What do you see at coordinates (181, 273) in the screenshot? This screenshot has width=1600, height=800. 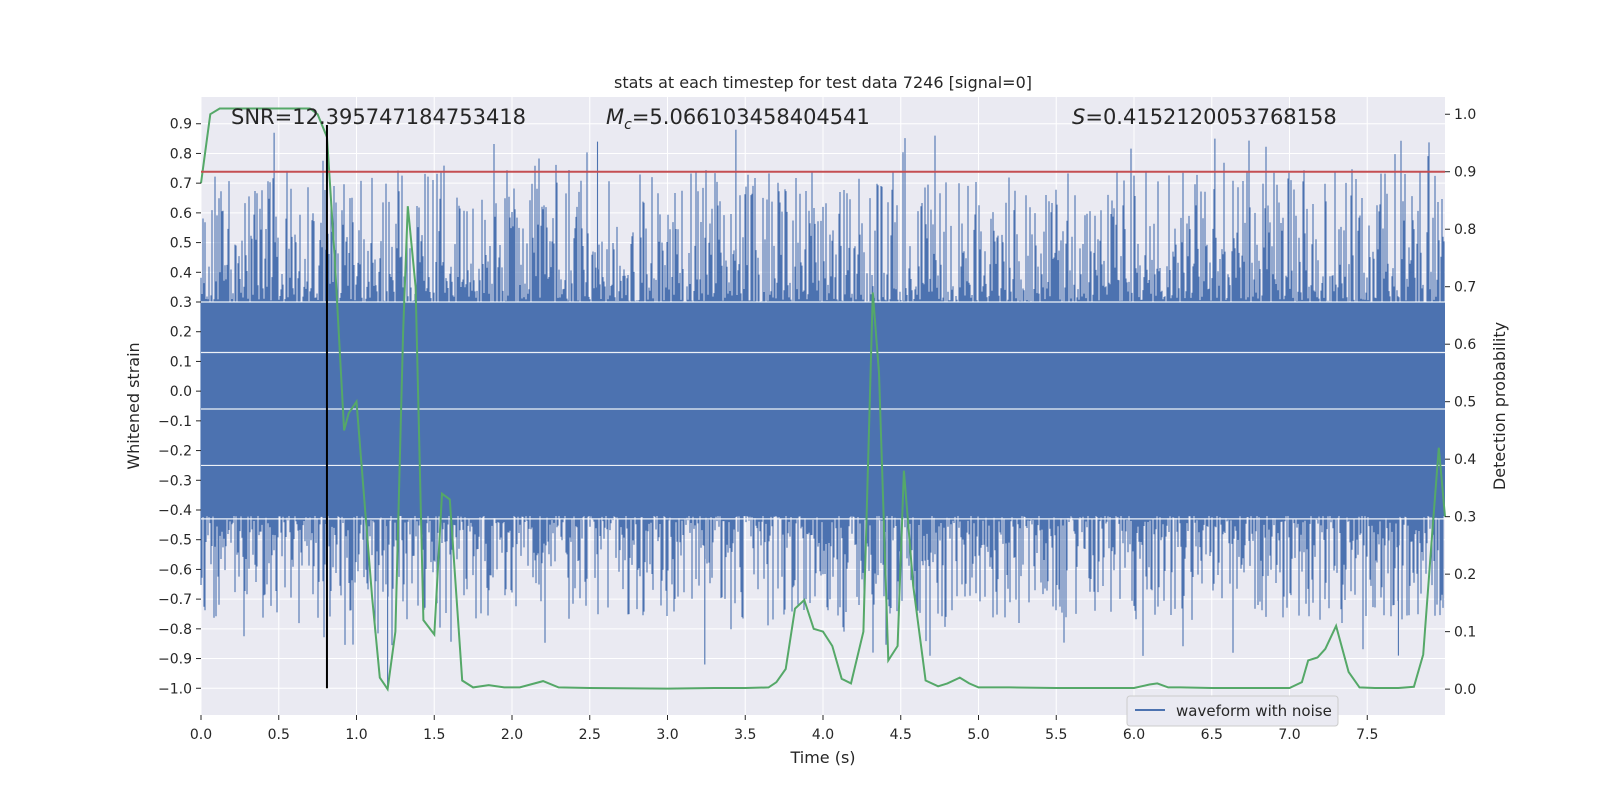 I see `y-tick-label: 0.4` at bounding box center [181, 273].